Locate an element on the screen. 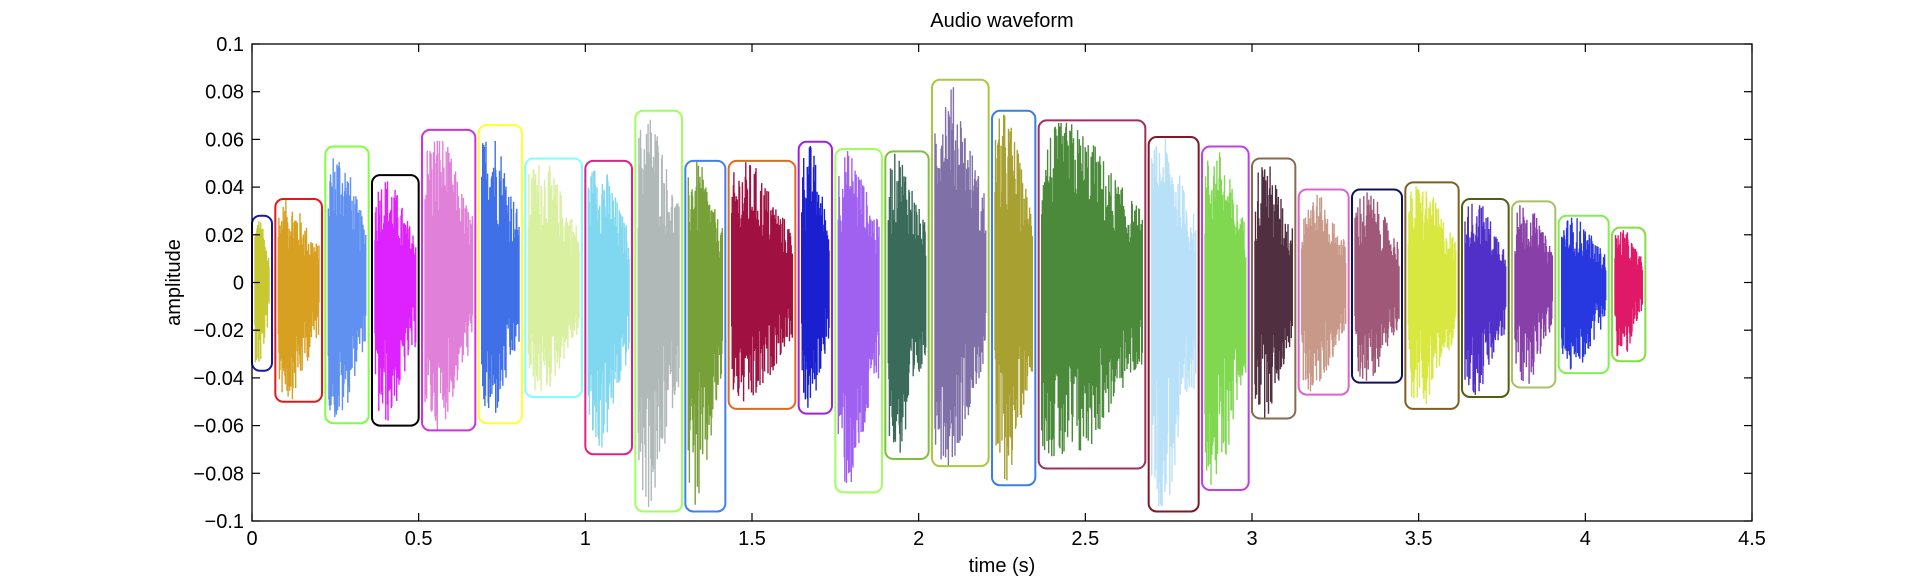 This screenshot has width=1929, height=585. y-tick-label: −0.04 is located at coordinates (218, 379).